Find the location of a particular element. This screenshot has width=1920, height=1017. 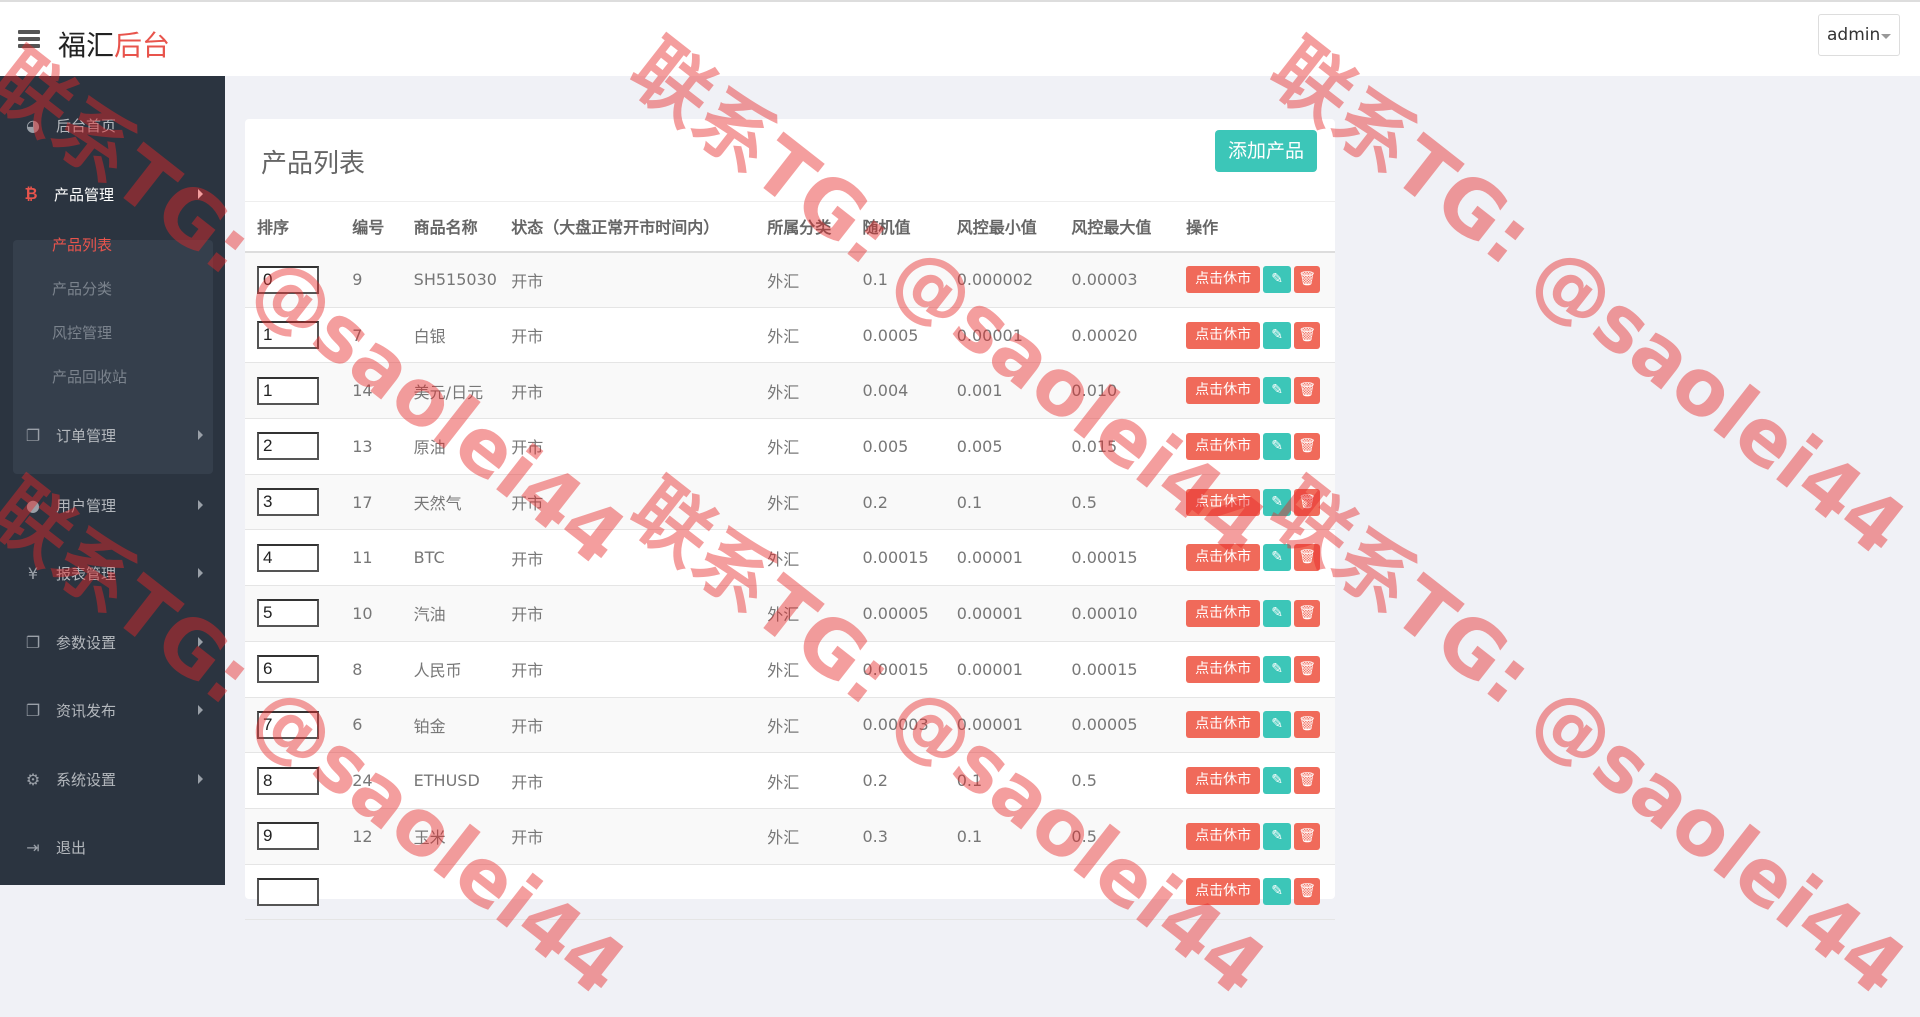

sidebar-sub-risk: 风控管理 is located at coordinates (82, 333).